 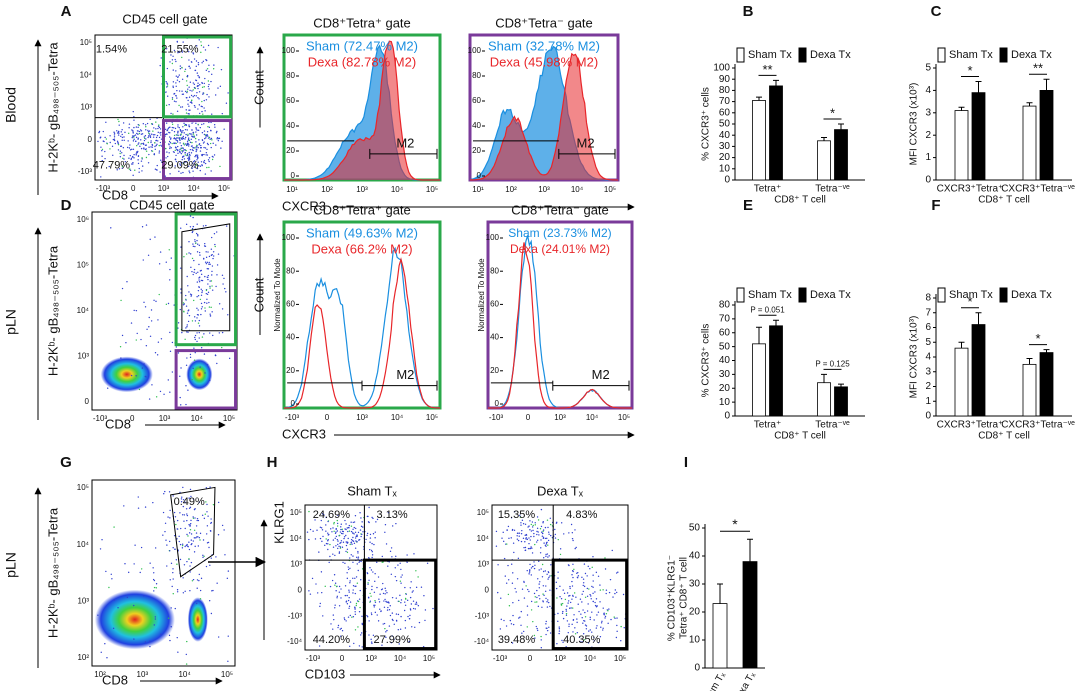 What do you see at coordinates (83, 265) in the screenshot?
I see `y-tick-label: 10⁵` at bounding box center [83, 265].